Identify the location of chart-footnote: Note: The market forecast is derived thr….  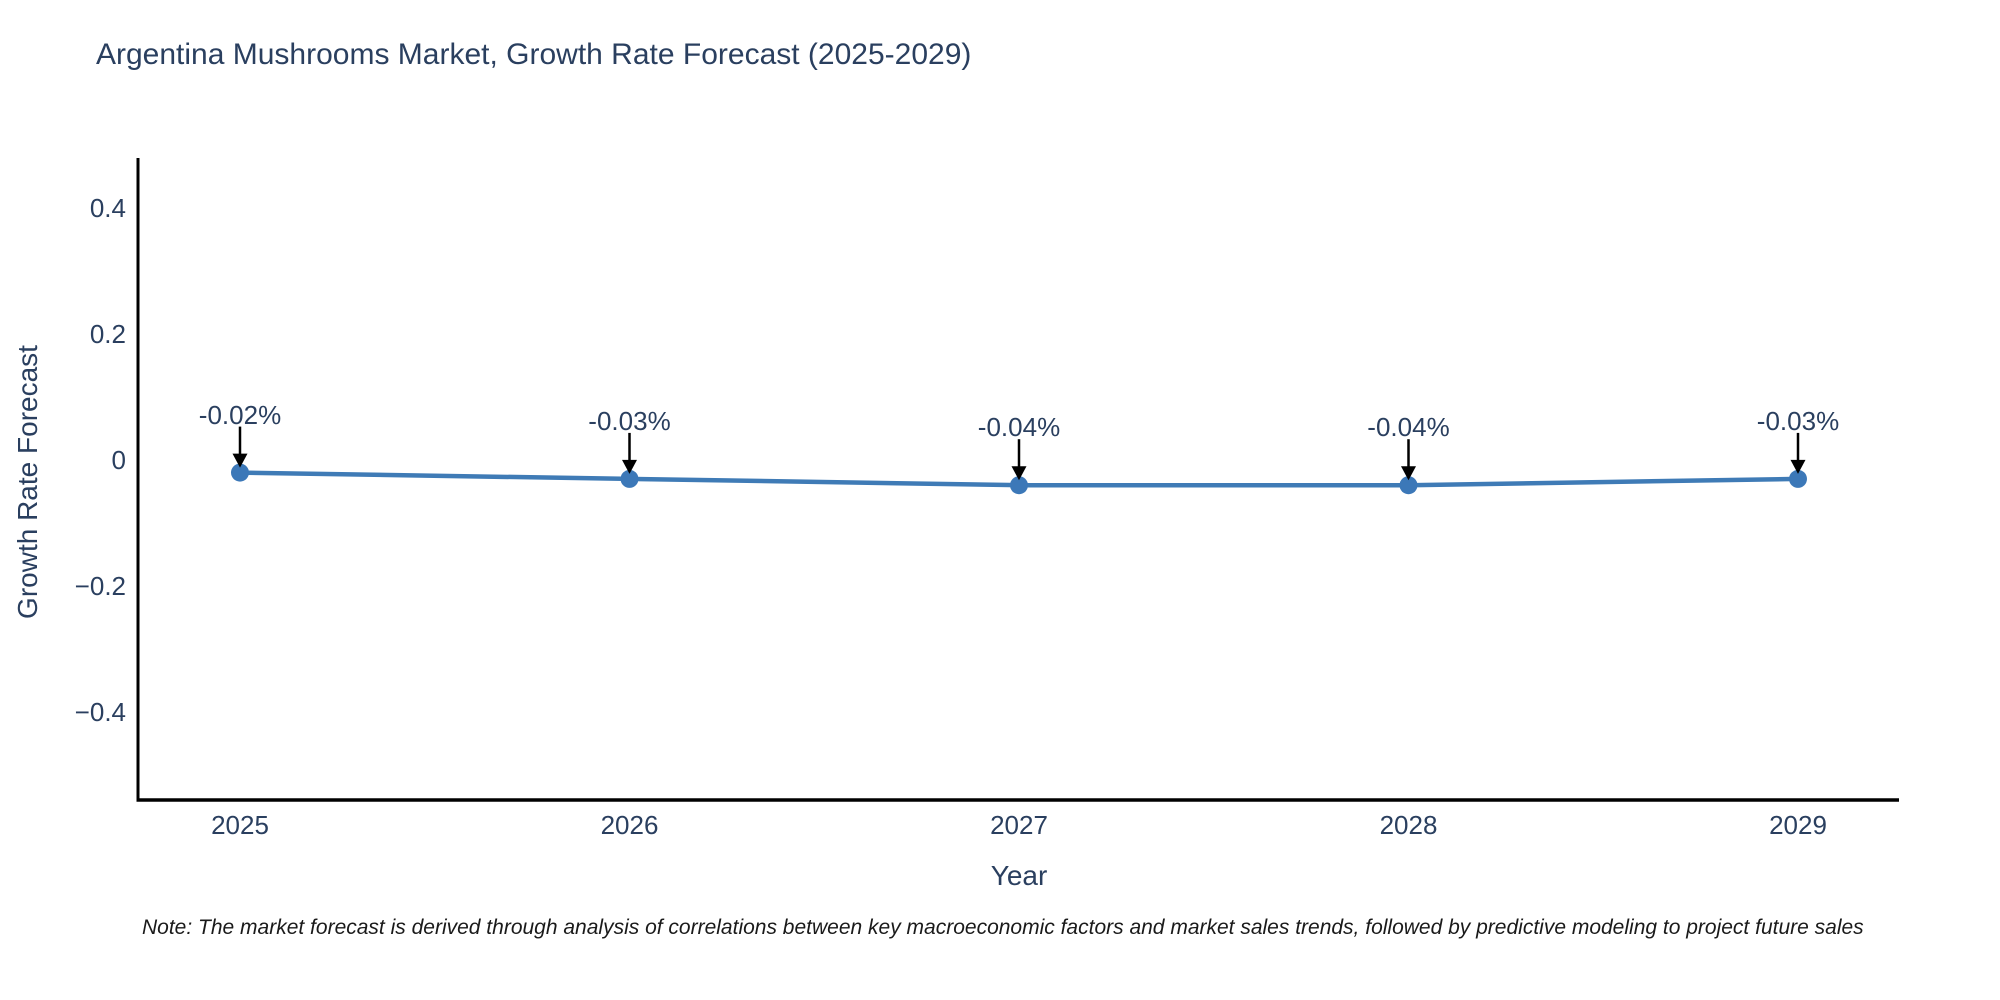
(1003, 927).